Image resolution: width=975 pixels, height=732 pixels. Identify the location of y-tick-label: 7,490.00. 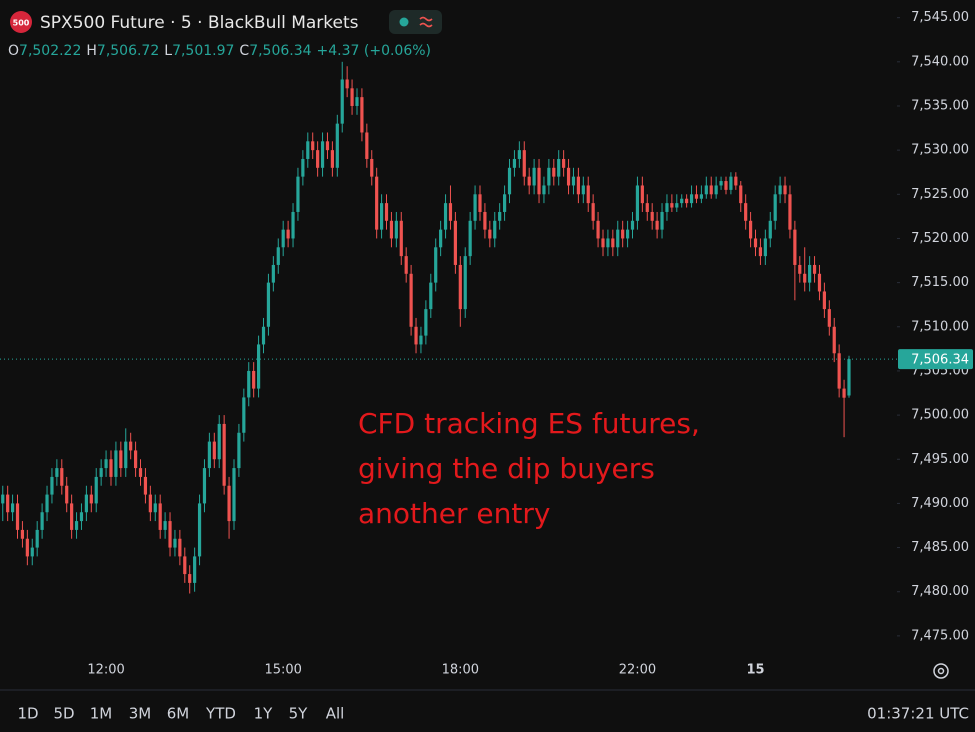
(940, 503).